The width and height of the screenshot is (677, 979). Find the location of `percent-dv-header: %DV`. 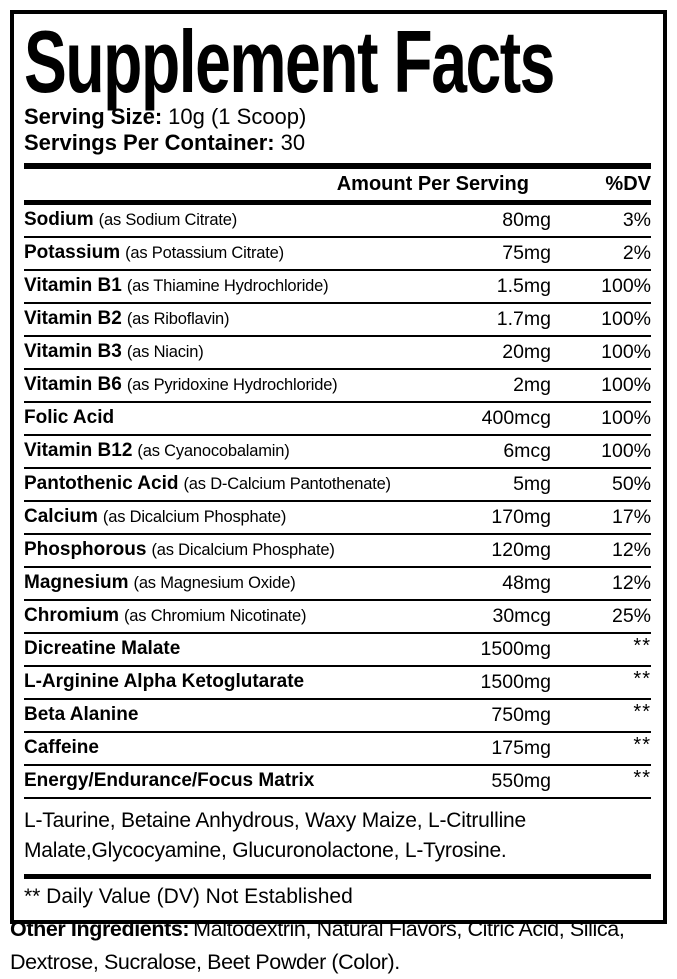

percent-dv-header: %DV is located at coordinates (628, 183).